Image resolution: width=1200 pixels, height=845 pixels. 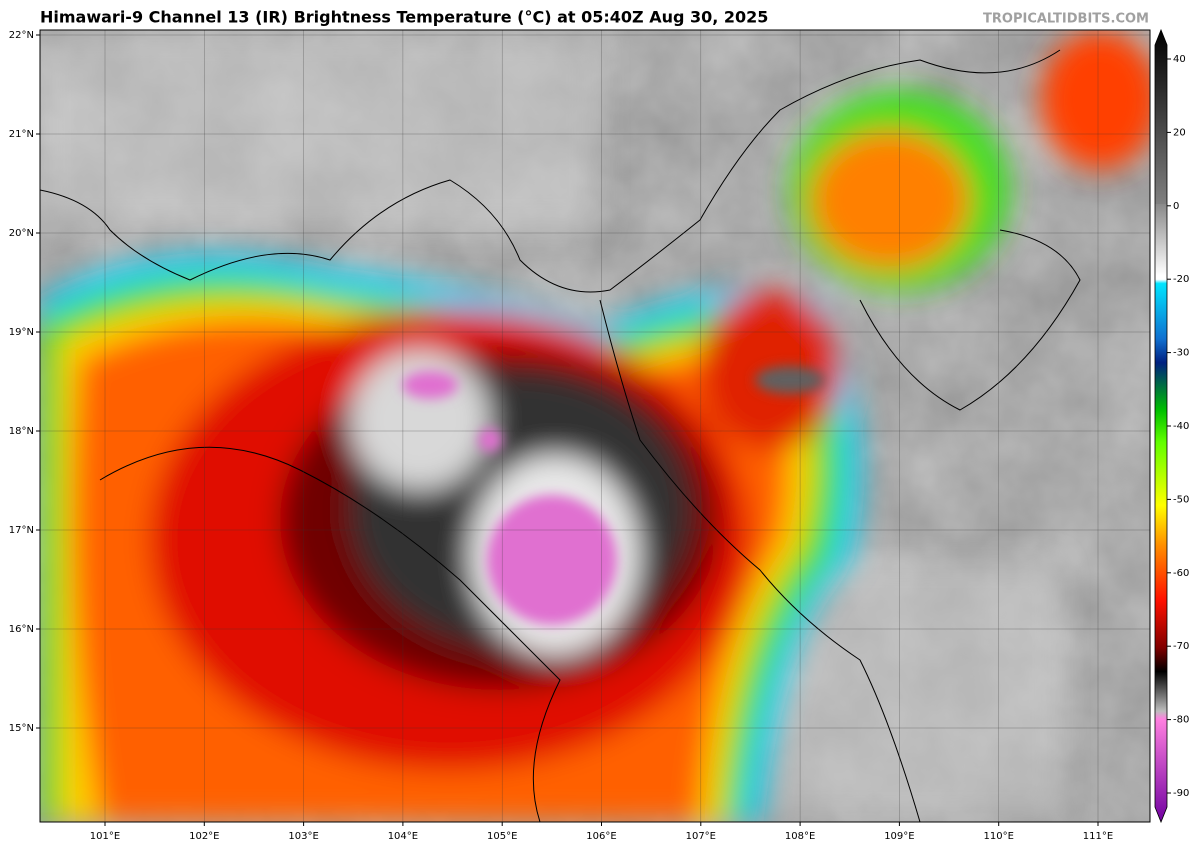 What do you see at coordinates (21, 35) in the screenshot?
I see `lat-label: 22°N` at bounding box center [21, 35].